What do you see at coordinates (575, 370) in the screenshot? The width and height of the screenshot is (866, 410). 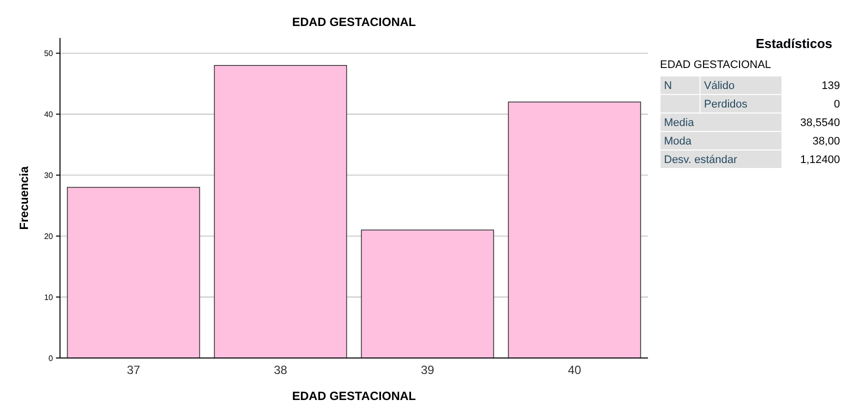 I see `x-tick-label: 40` at bounding box center [575, 370].